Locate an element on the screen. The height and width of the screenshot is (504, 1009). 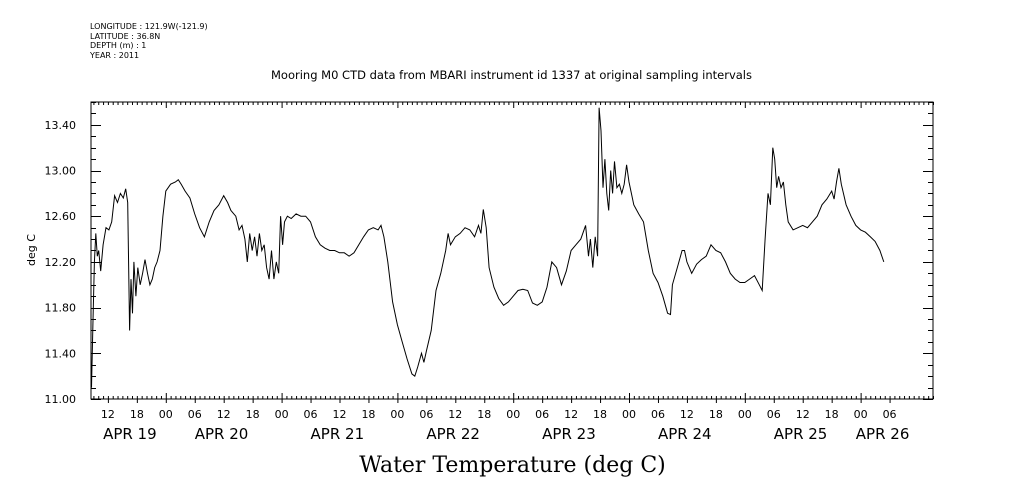
latitude-label: LATITUDE : 36.8N is located at coordinates (125, 36).